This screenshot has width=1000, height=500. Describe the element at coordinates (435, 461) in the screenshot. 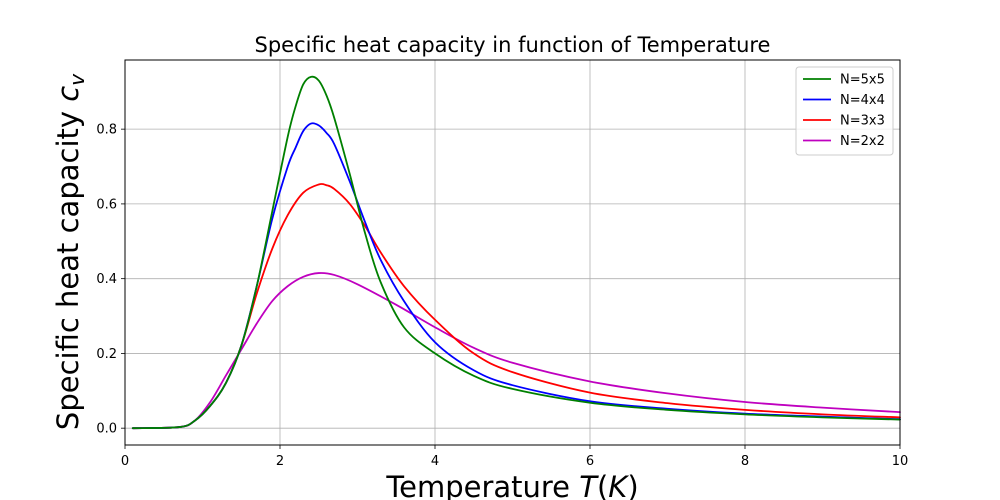

I see `x-tick-label: 4` at that location.